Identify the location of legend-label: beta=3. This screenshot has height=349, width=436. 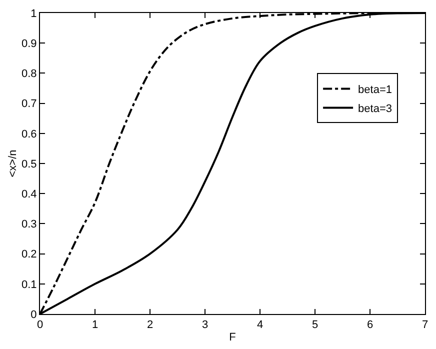
(375, 108).